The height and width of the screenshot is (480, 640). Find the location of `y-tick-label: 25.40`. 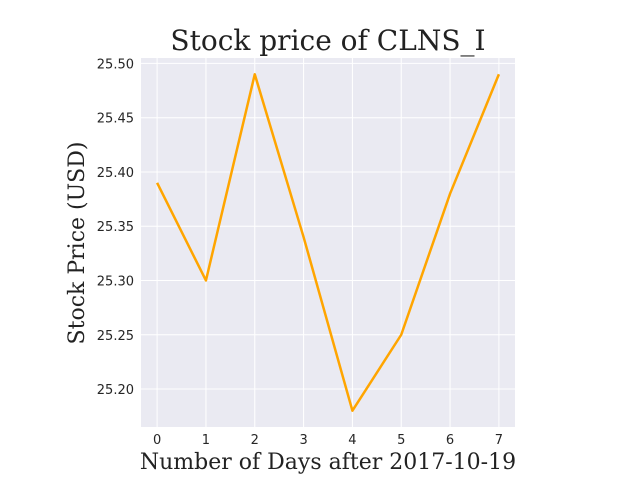

y-tick-label: 25.40 is located at coordinates (115, 173).